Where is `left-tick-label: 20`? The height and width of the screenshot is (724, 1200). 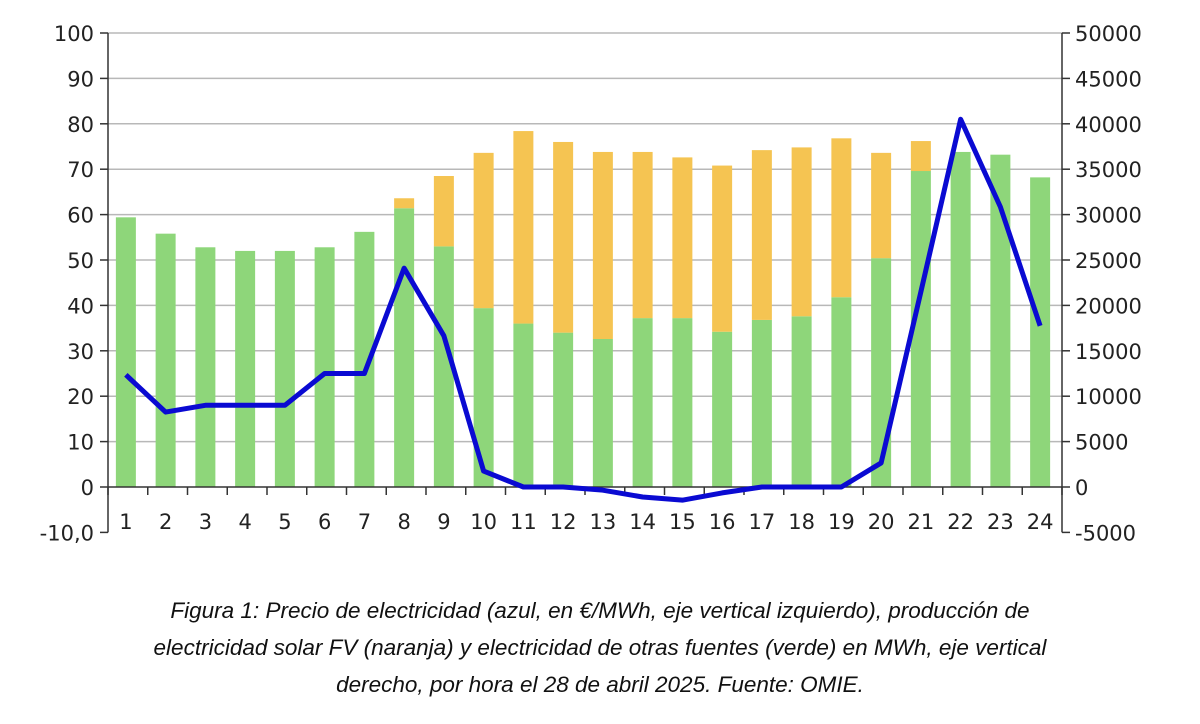 left-tick-label: 20 is located at coordinates (80, 397).